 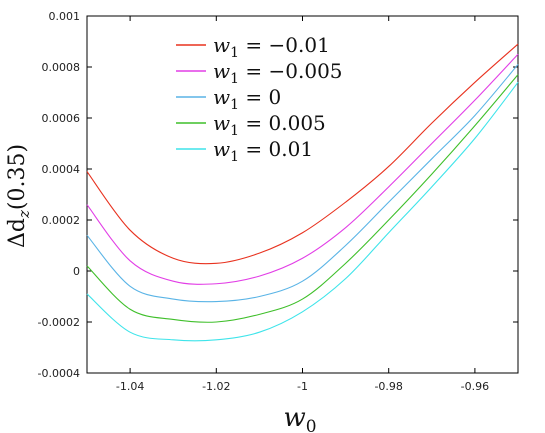 I want to click on legend-entry-2: w1 = −0.005, so click(x=259, y=73).